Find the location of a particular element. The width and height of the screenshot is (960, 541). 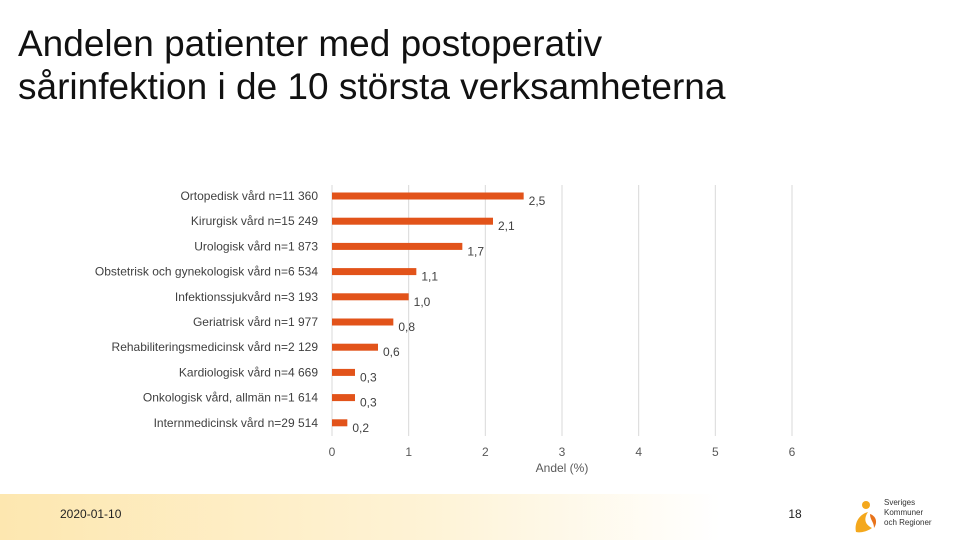

footer-band is located at coordinates (480, 517).